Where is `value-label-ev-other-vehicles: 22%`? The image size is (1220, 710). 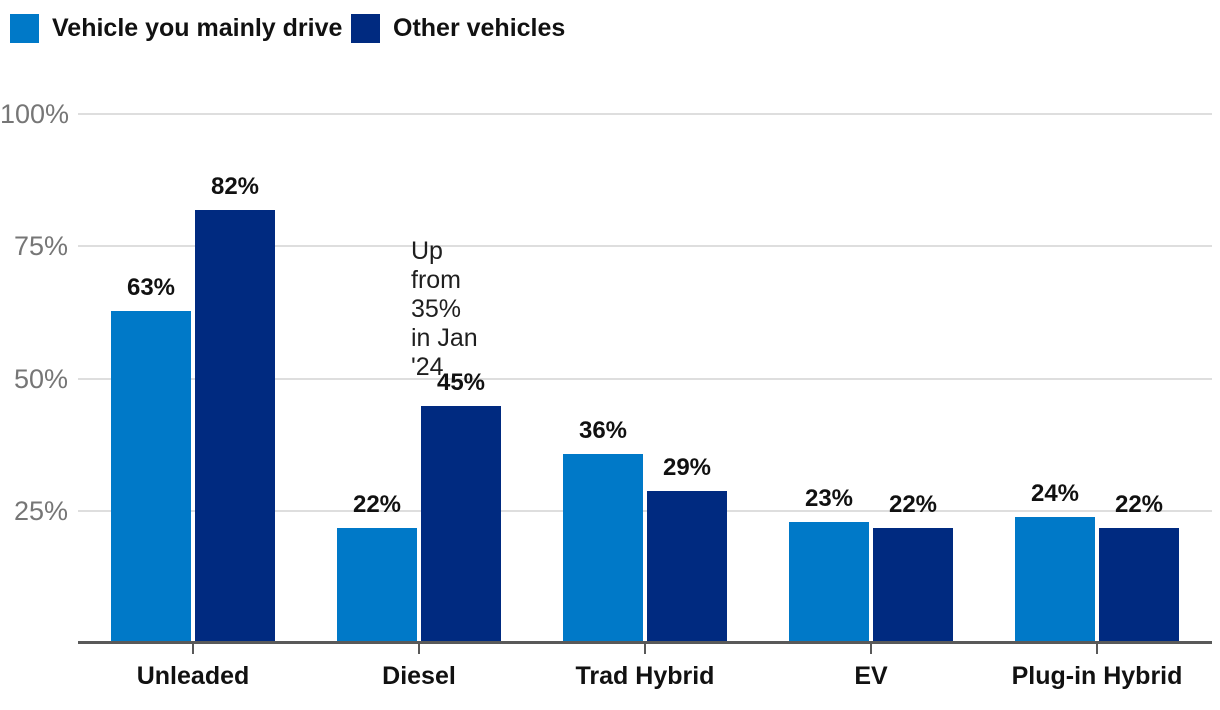
value-label-ev-other-vehicles: 22% is located at coordinates (913, 504).